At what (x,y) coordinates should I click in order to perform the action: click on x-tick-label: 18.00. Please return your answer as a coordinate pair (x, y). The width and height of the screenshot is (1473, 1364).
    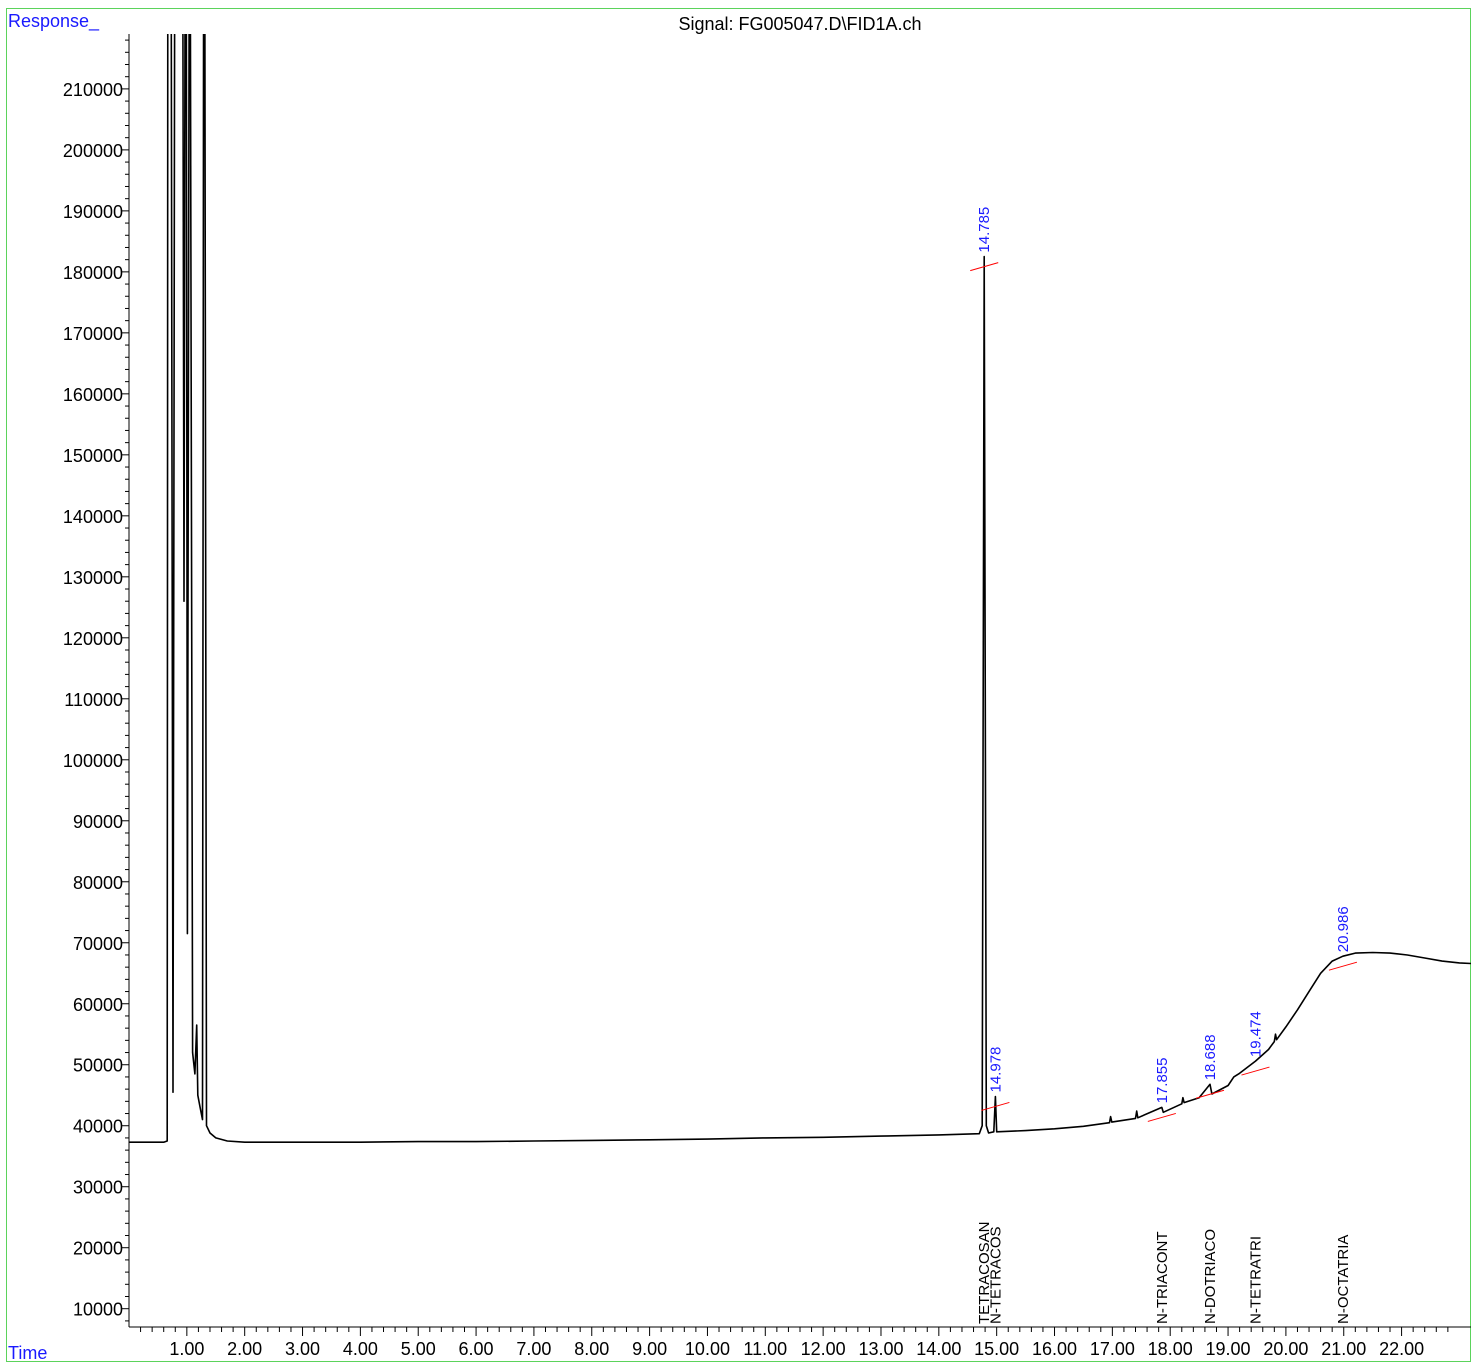
    Looking at the image, I should click on (1170, 1349).